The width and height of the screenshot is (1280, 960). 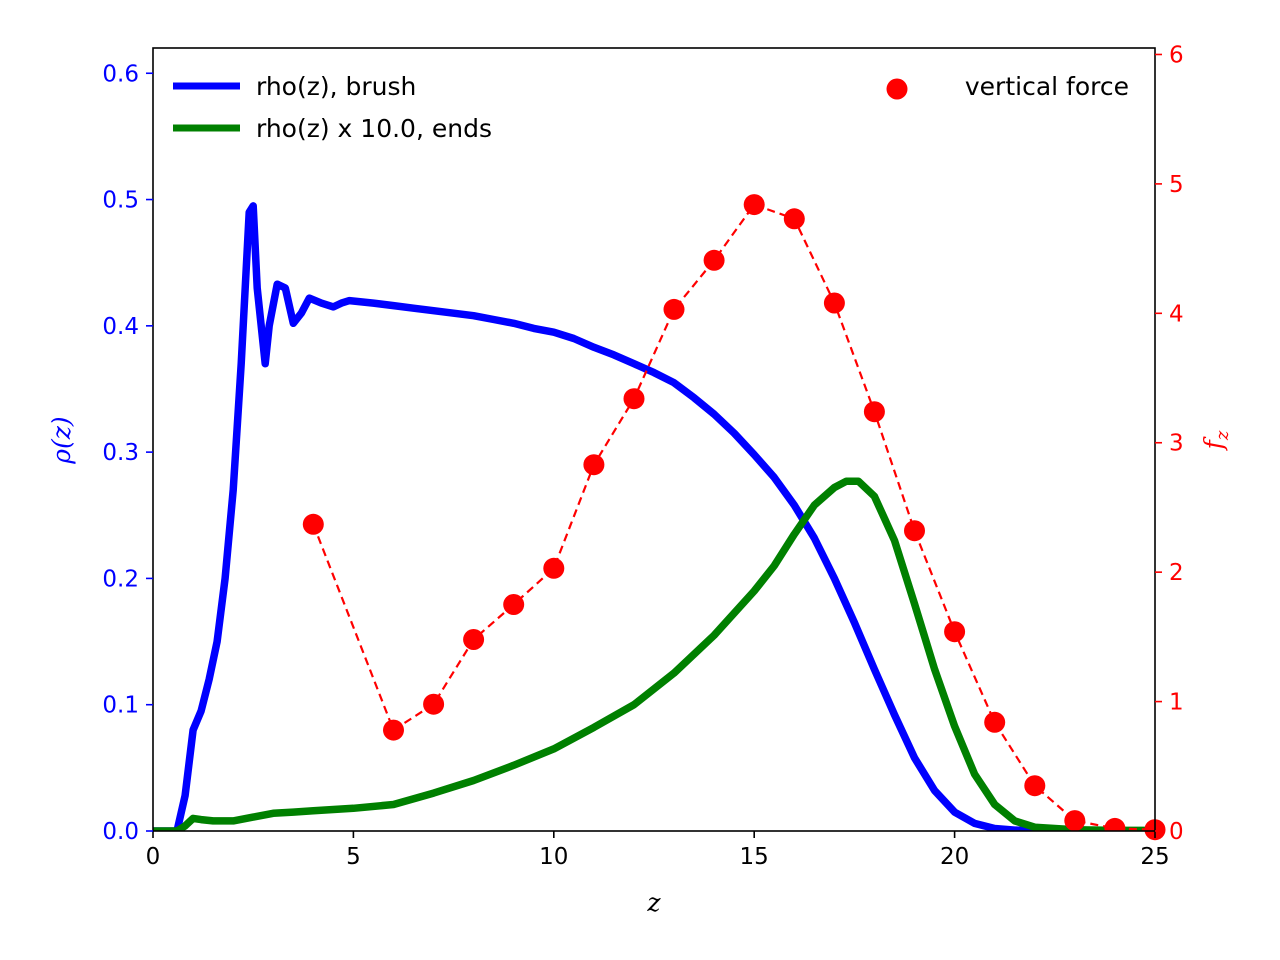 I want to click on y-axis-left: 0.0 0.1 0.2 0.3 0.4 0.5 0.6, so click(x=127, y=453).